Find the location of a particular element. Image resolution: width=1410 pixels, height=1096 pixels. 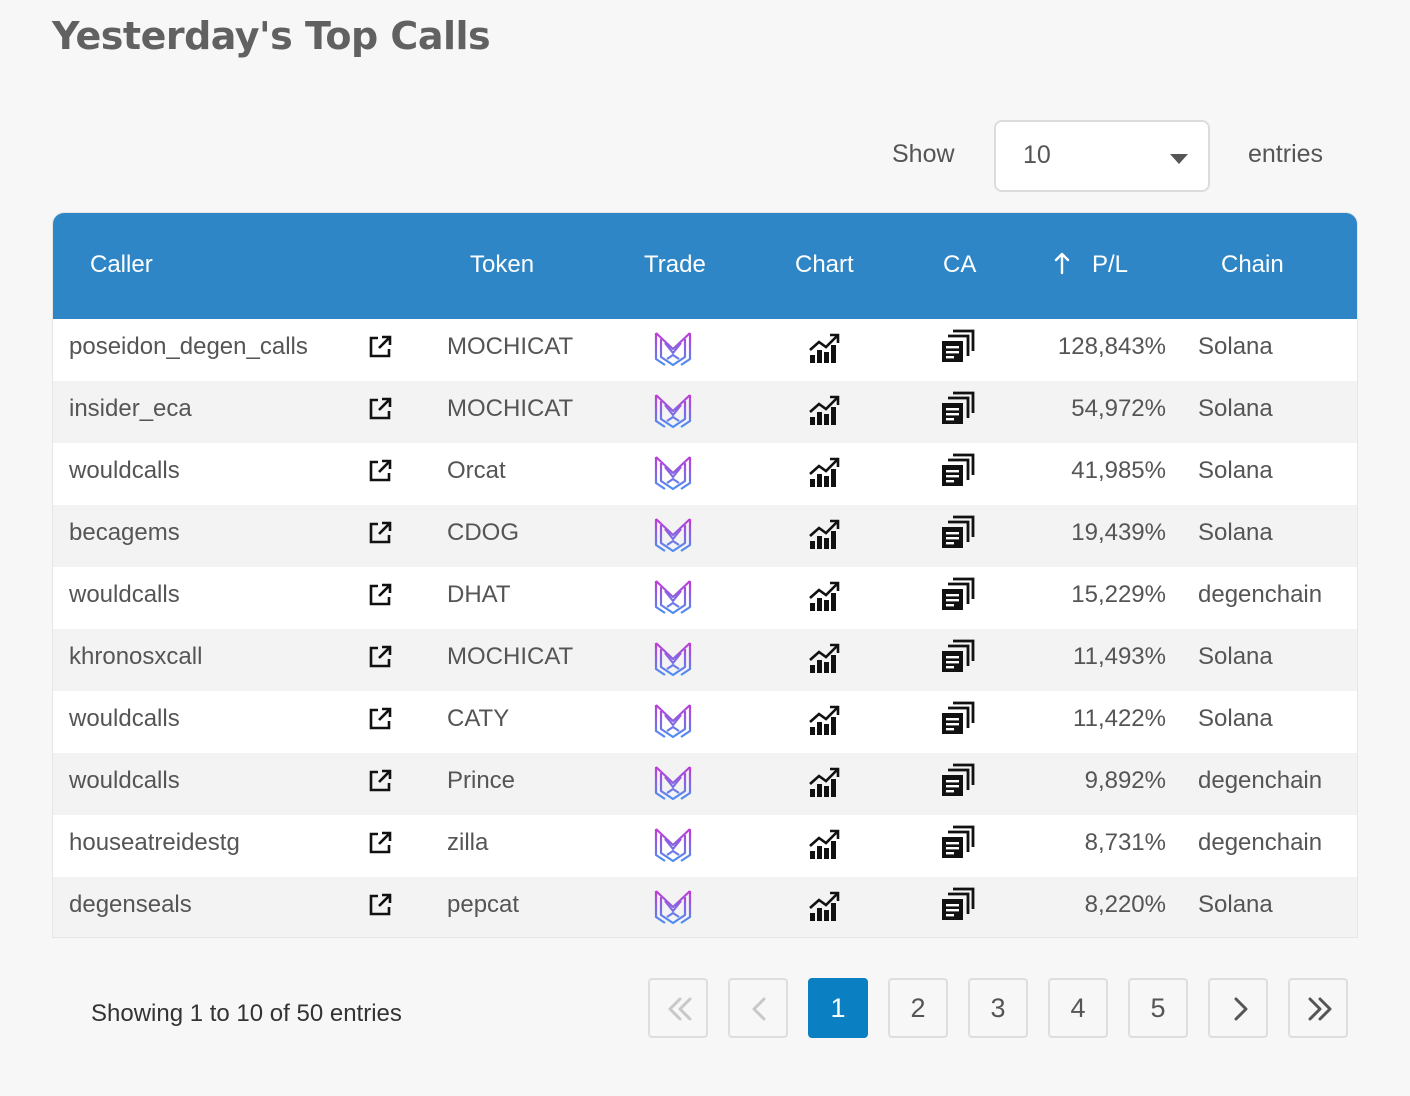

token-name: Orcat is located at coordinates (476, 470).